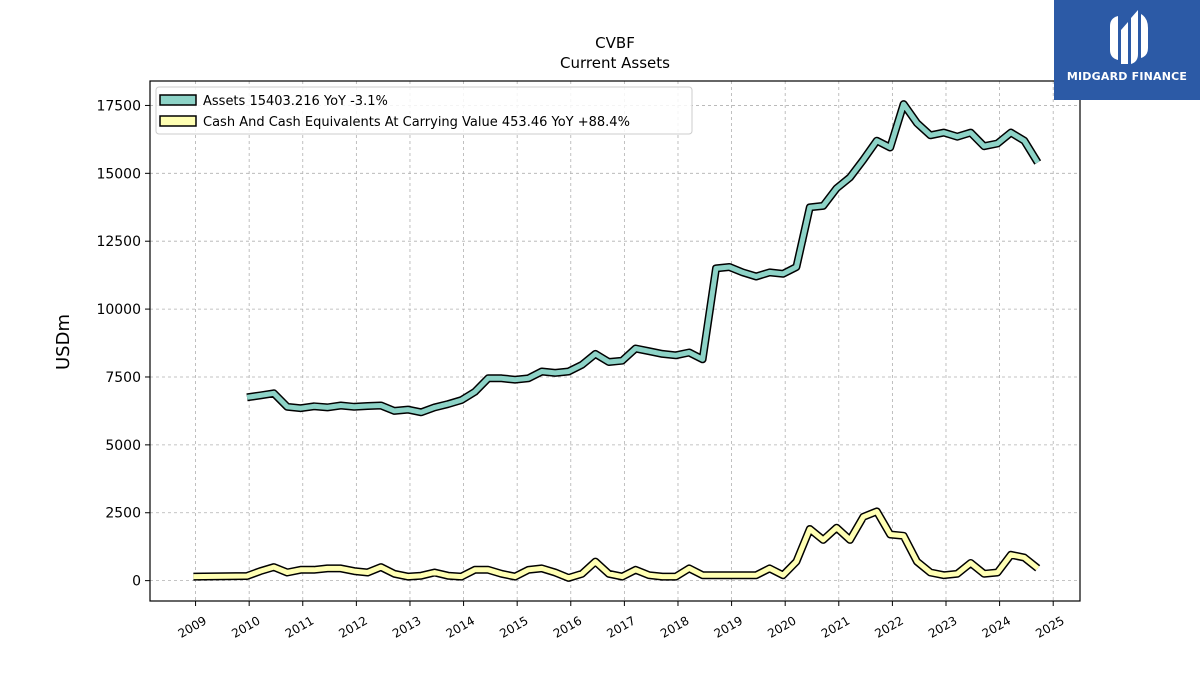  What do you see at coordinates (123, 514) in the screenshot?
I see `y-tick-label: 2500` at bounding box center [123, 514].